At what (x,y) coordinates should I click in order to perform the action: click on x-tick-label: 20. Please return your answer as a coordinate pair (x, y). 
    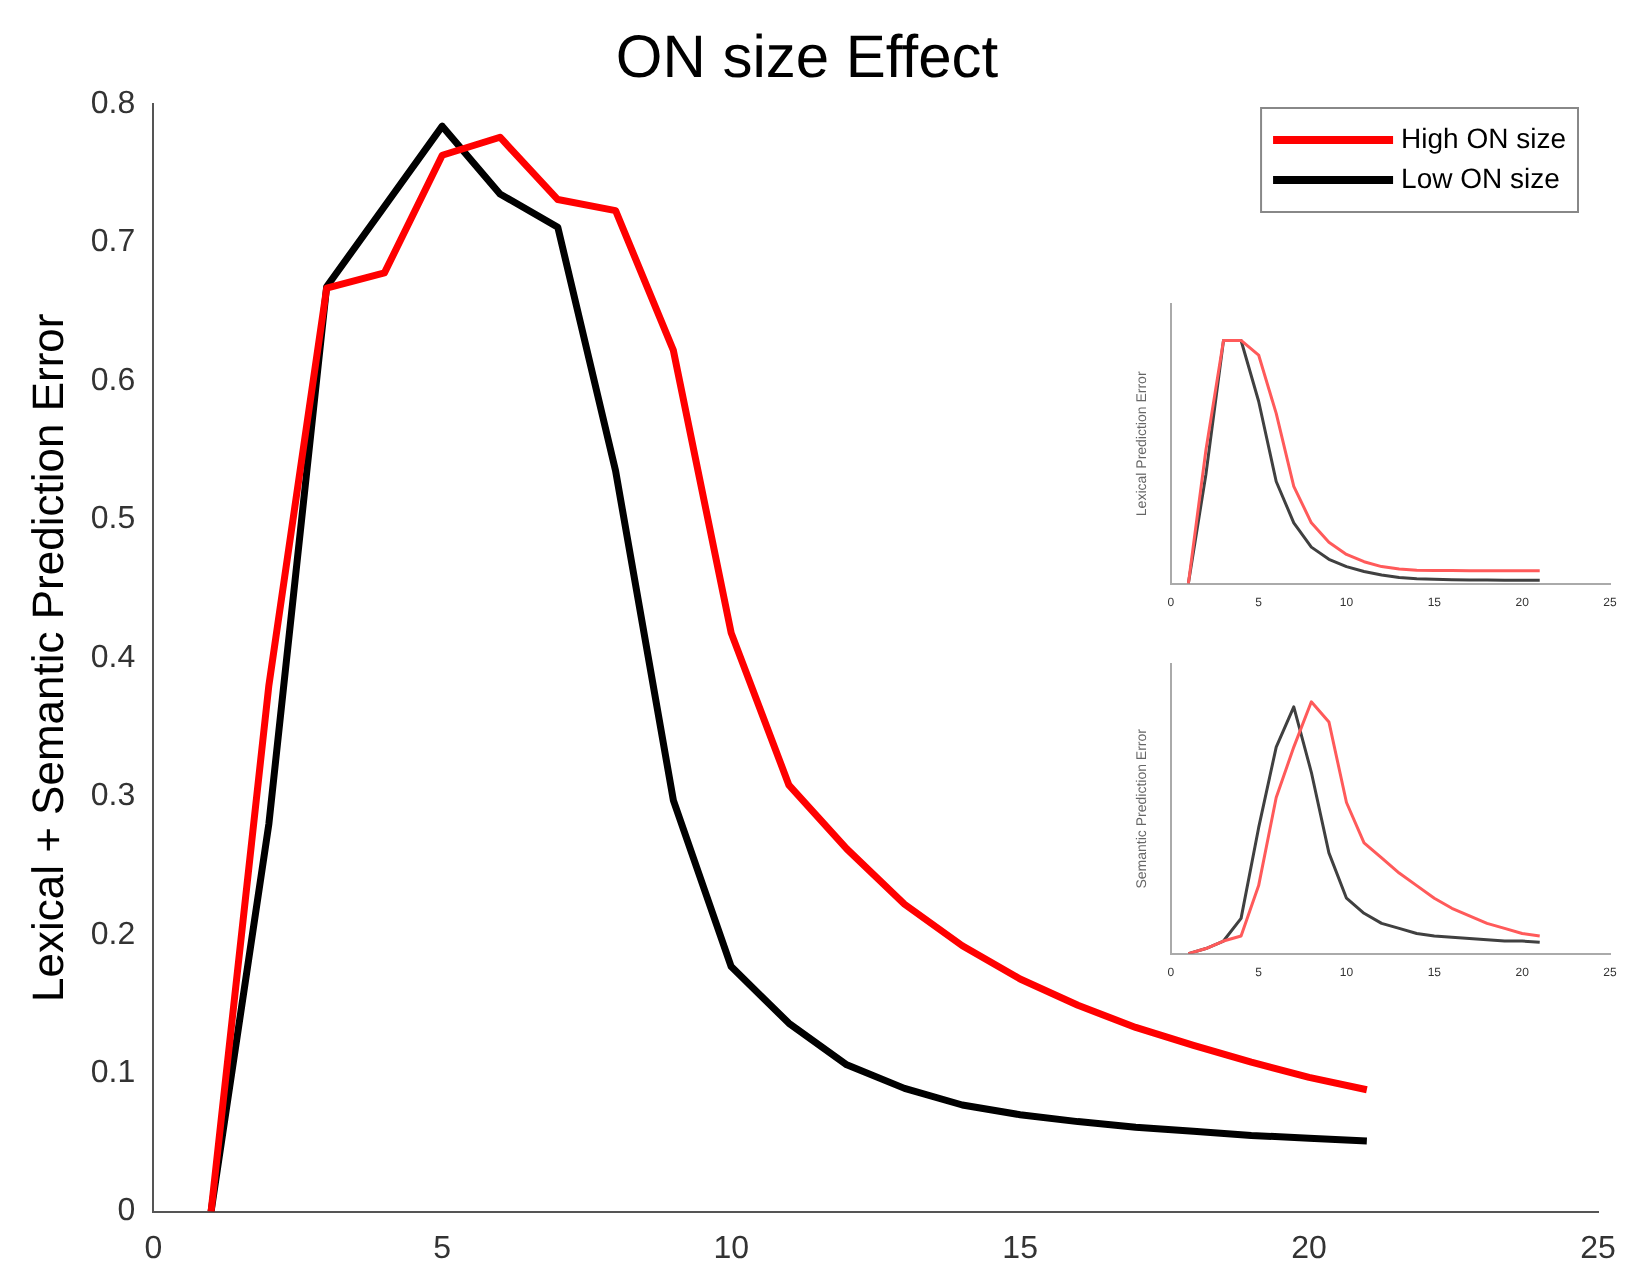
    Looking at the image, I should click on (1309, 1248).